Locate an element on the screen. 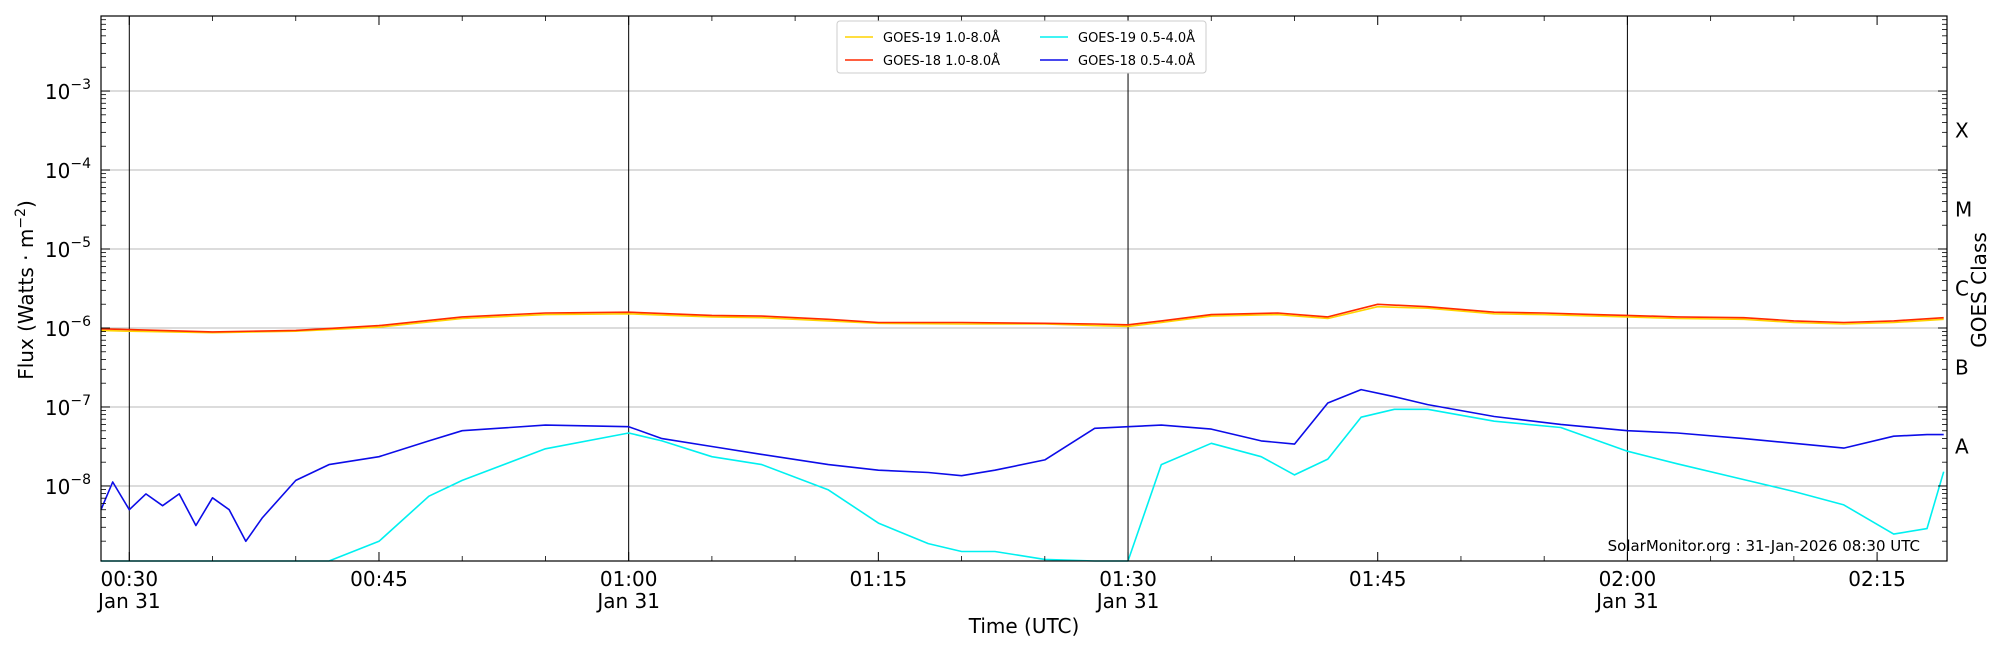 This screenshot has height=650, width=2000. series-line-goes18-long is located at coordinates (1022, 318).